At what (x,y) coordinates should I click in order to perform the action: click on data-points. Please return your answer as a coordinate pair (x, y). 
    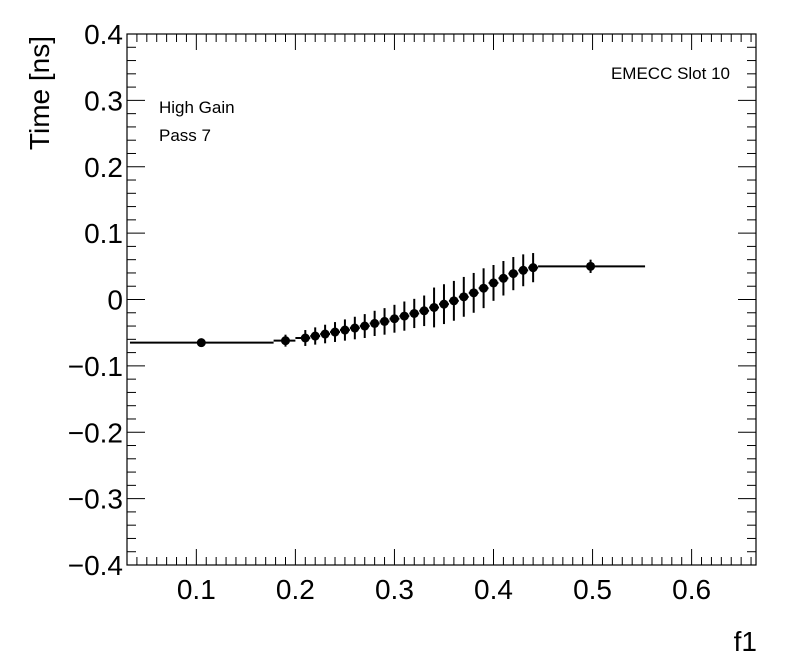
    Looking at the image, I should click on (387, 300).